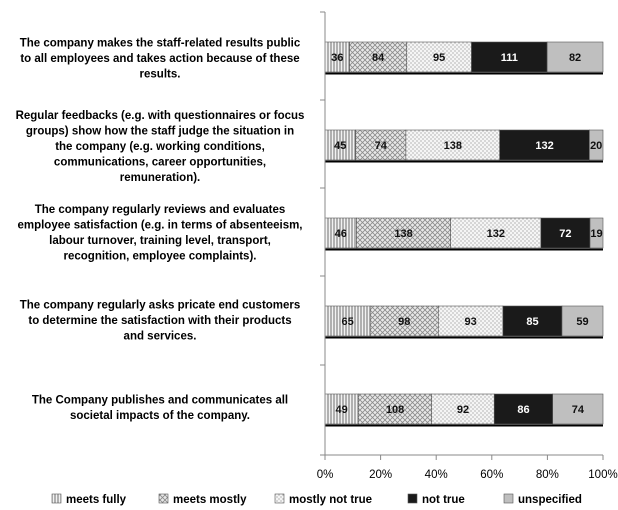  I want to click on data-label: 45, so click(340, 146).